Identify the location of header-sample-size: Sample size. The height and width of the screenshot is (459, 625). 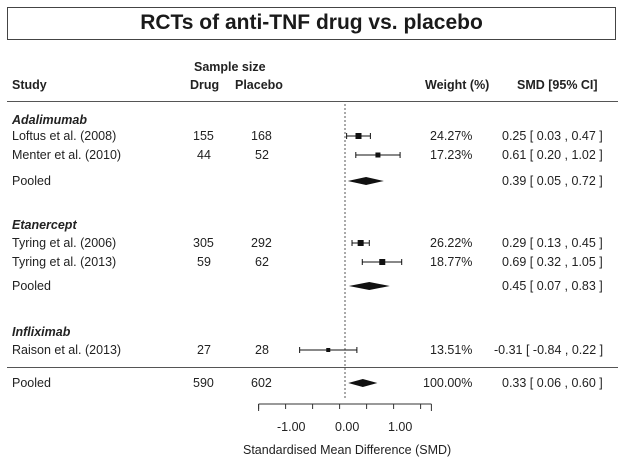
(230, 67).